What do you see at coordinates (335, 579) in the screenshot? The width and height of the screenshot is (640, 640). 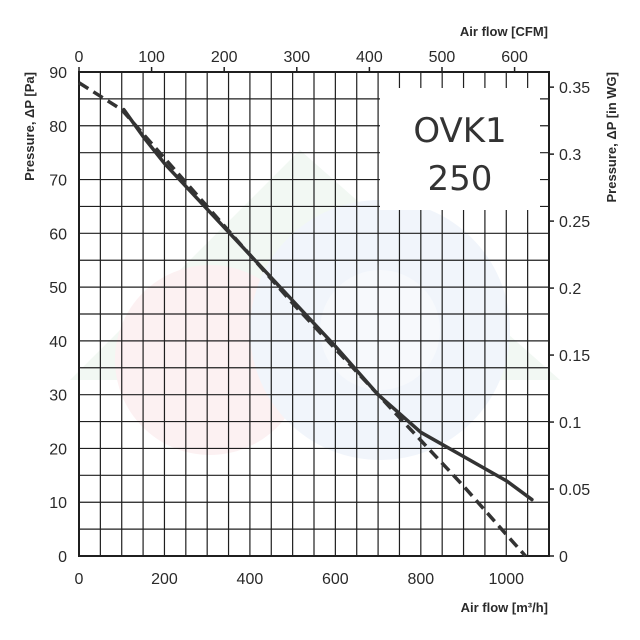 I see `x-tick-label: 600` at bounding box center [335, 579].